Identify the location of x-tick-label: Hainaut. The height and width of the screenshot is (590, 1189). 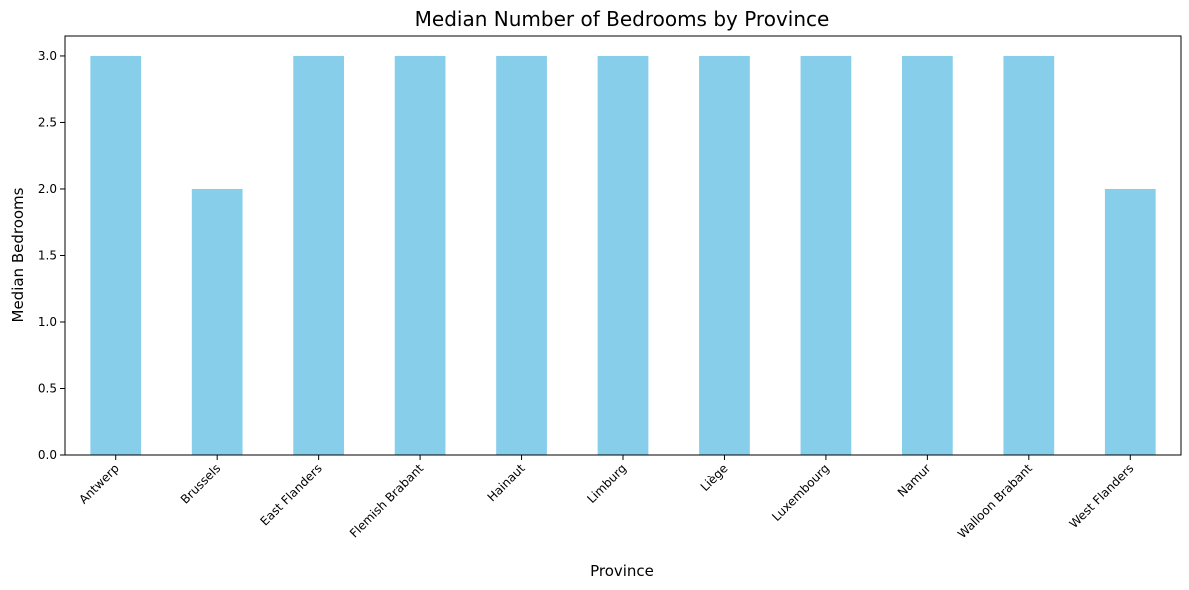
(506, 482).